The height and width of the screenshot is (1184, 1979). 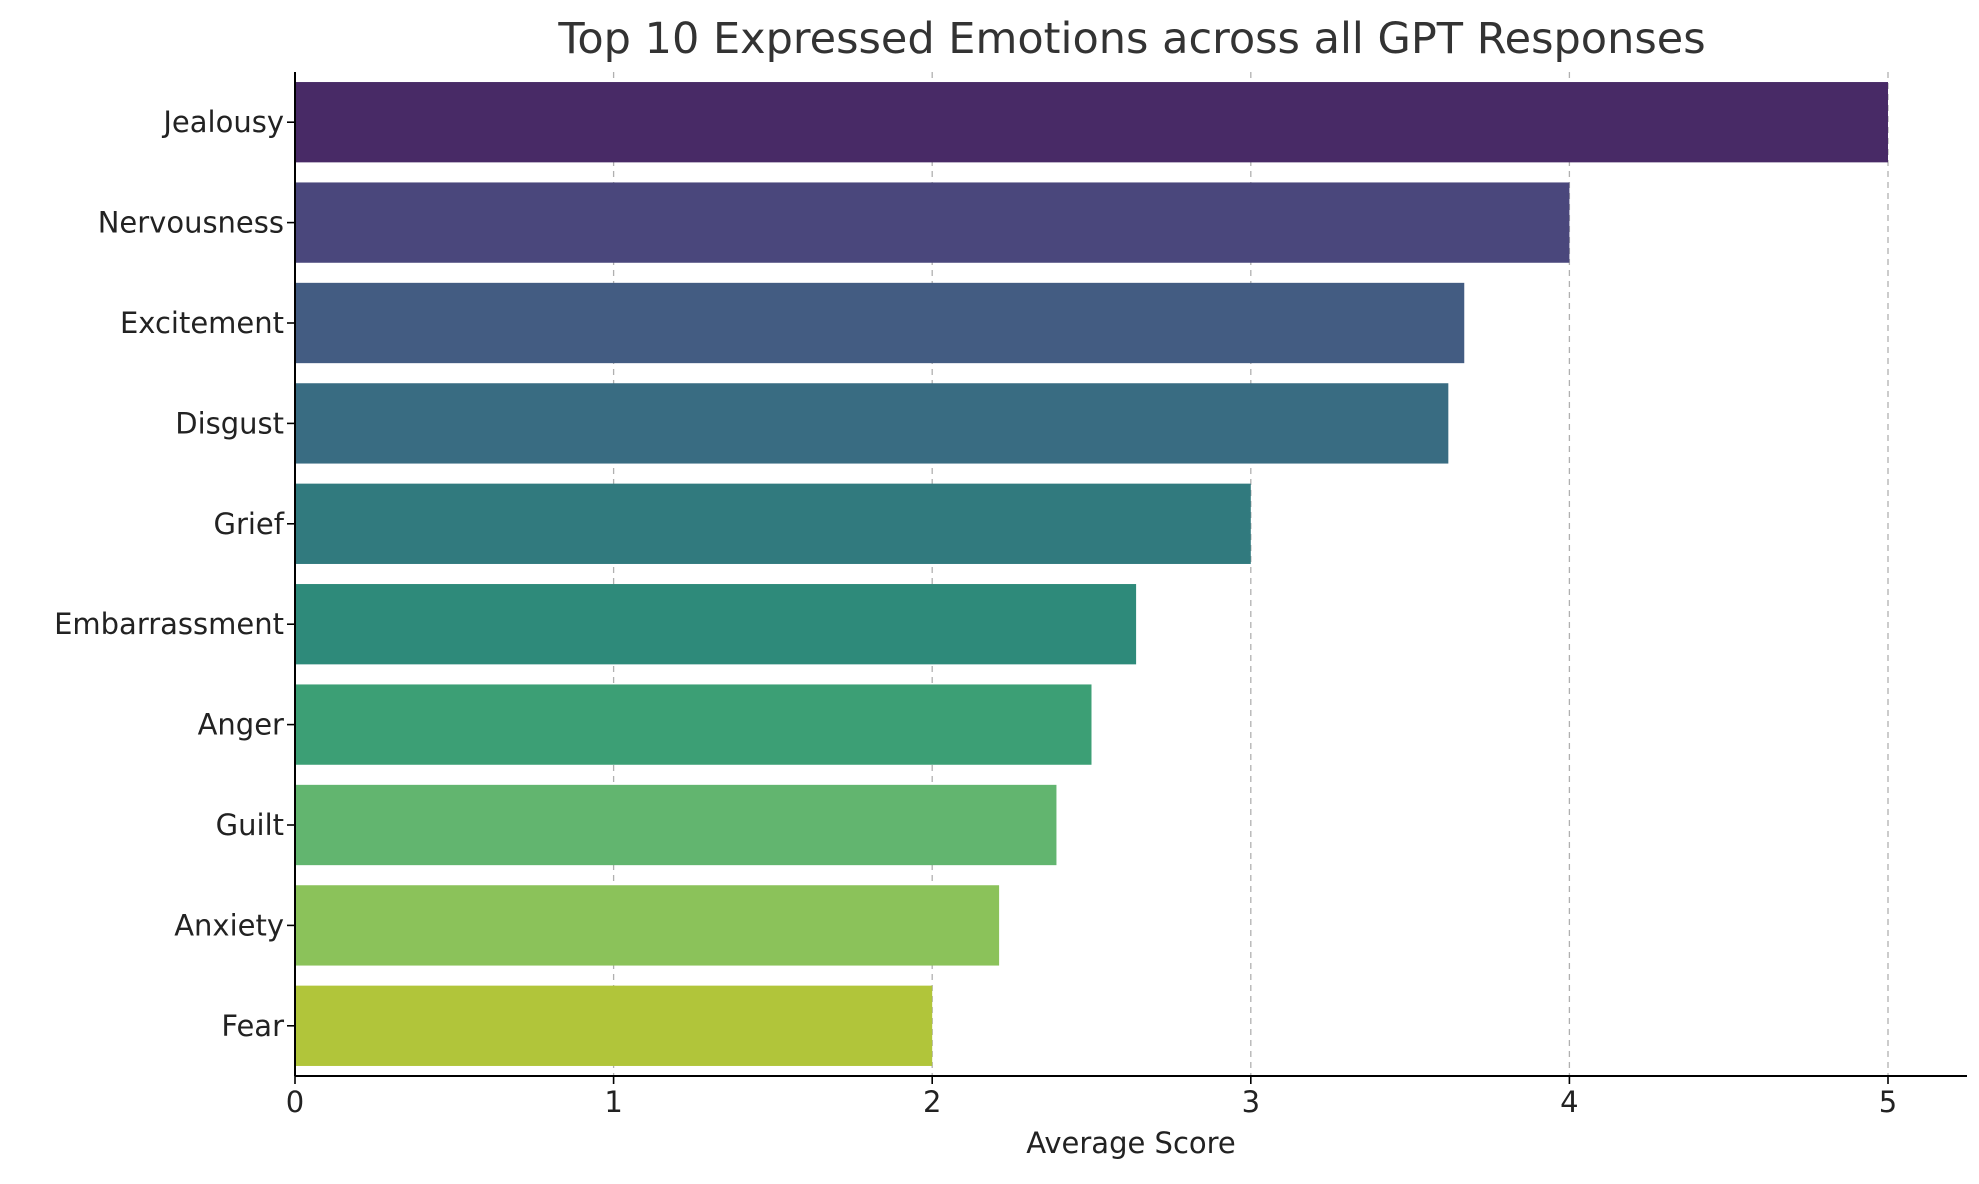 I want to click on x-tick-label: 1, so click(x=613, y=1102).